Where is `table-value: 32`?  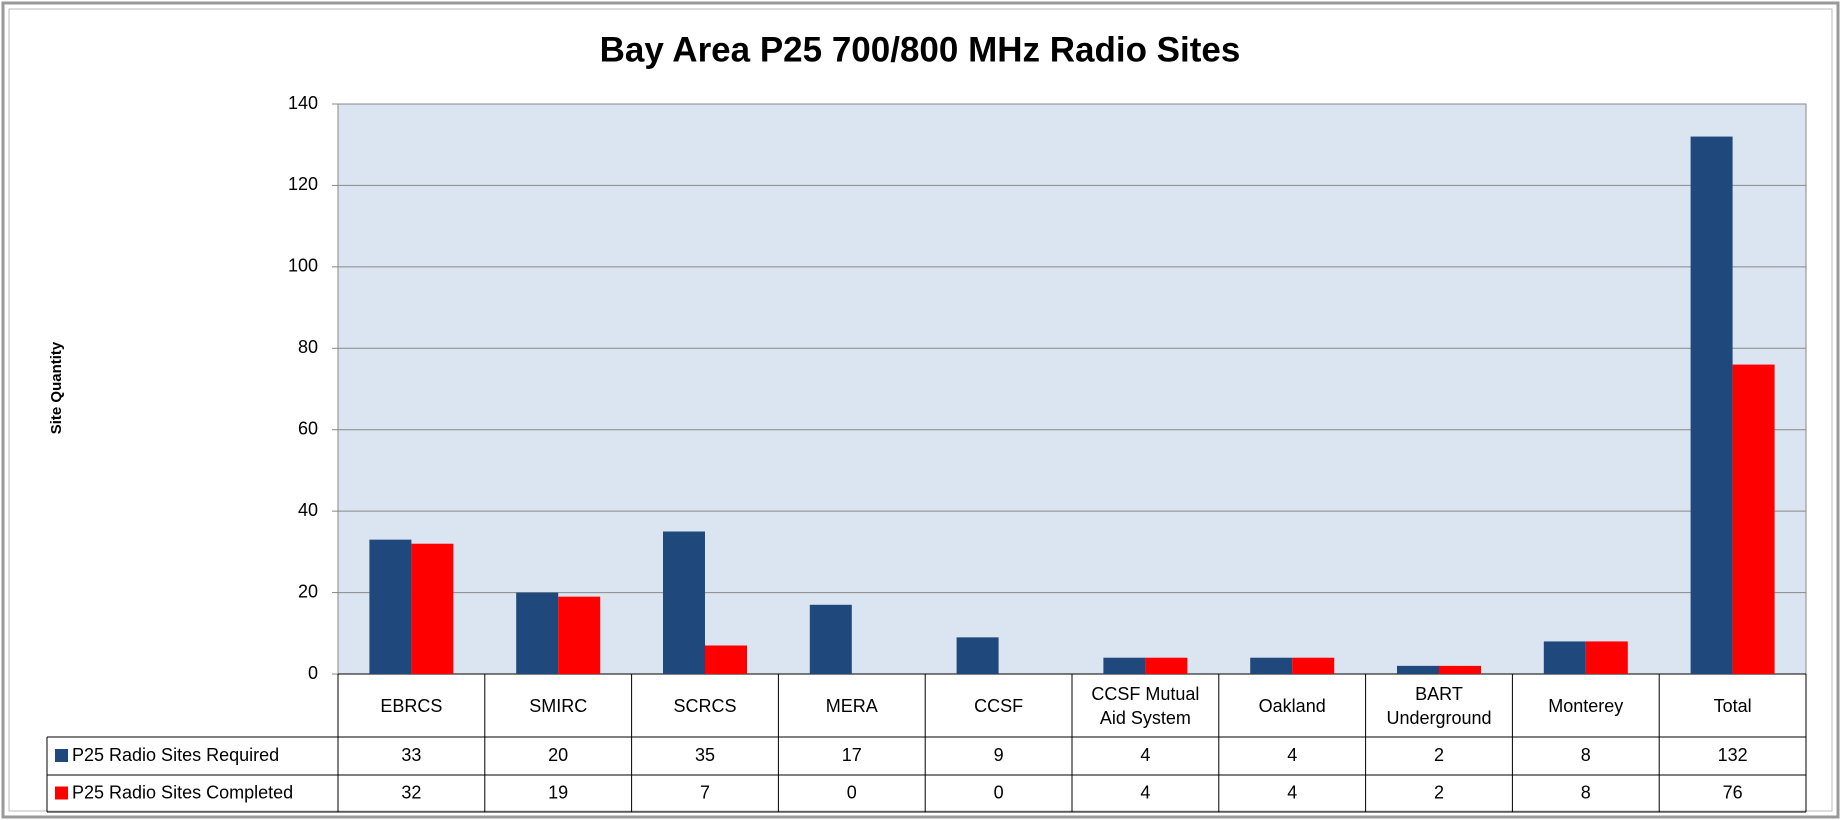
table-value: 32 is located at coordinates (411, 792).